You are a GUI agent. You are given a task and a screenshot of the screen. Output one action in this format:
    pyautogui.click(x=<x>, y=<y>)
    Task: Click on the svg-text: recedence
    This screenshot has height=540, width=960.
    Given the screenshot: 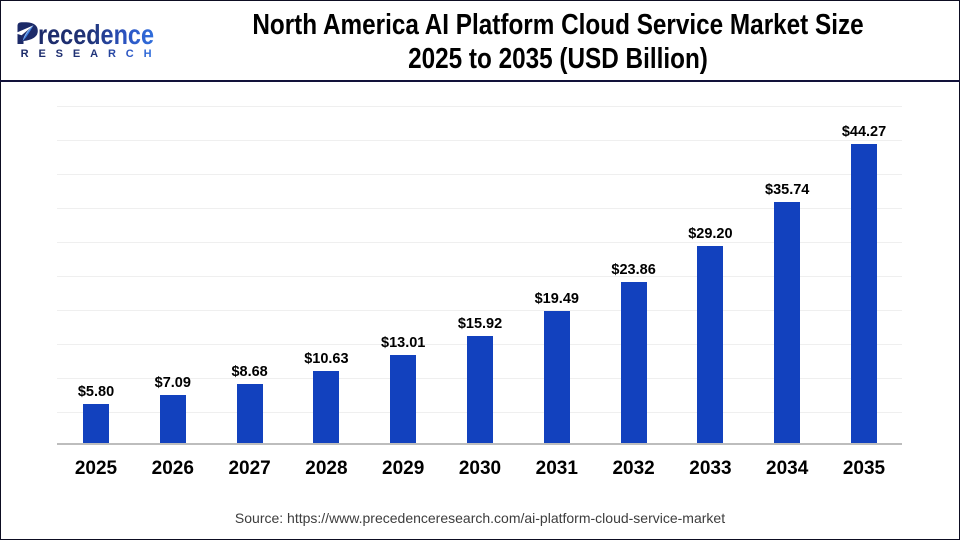 What is the action you would take?
    pyautogui.click(x=96, y=34)
    